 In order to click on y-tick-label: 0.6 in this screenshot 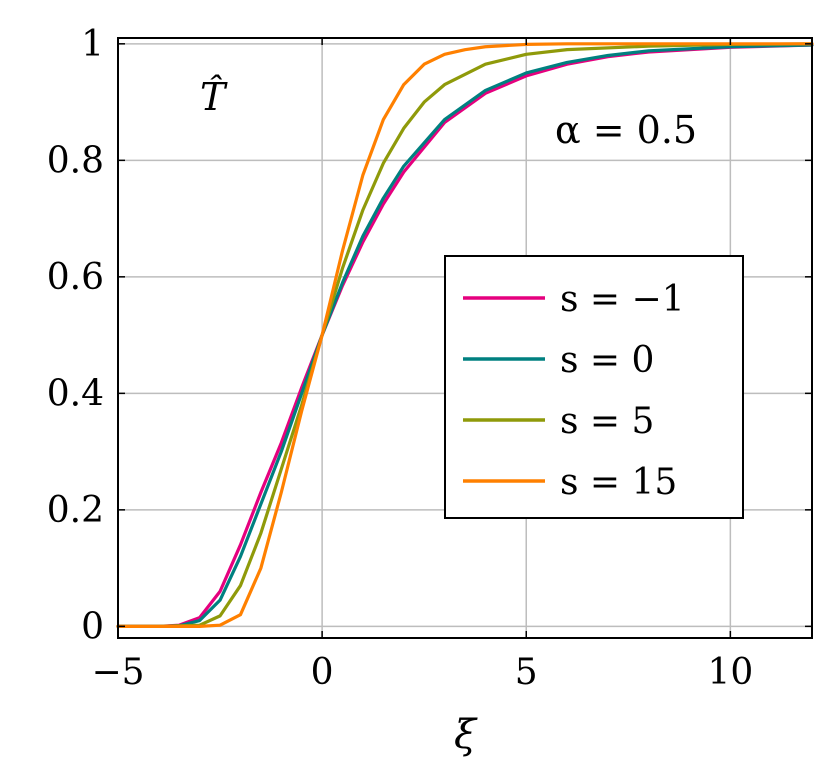, I will do `click(75, 277)`.